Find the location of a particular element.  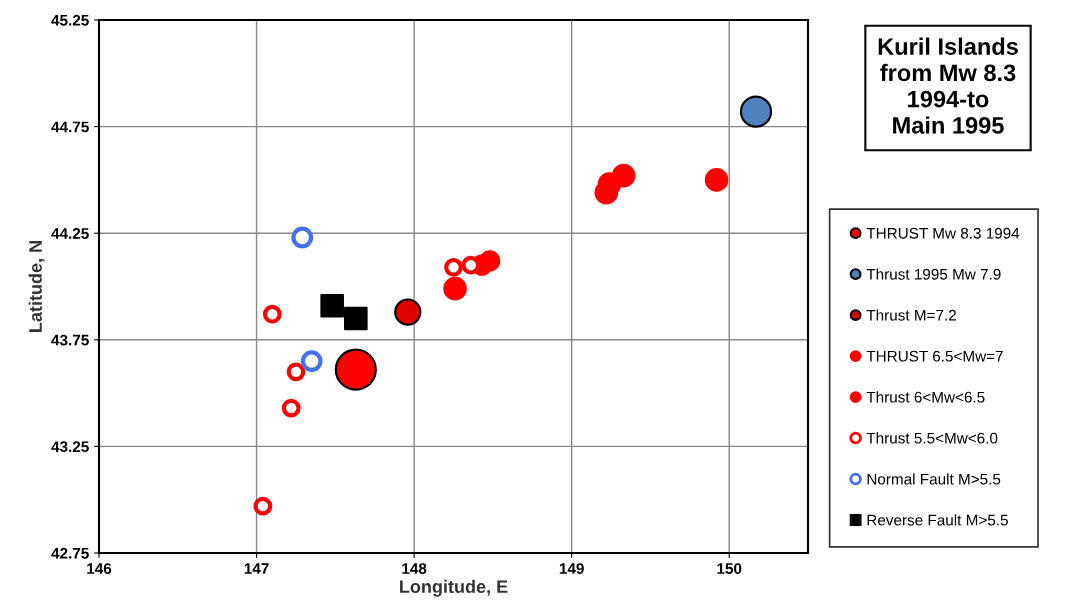

x-axis-title: Longitude, E is located at coordinates (454, 588).